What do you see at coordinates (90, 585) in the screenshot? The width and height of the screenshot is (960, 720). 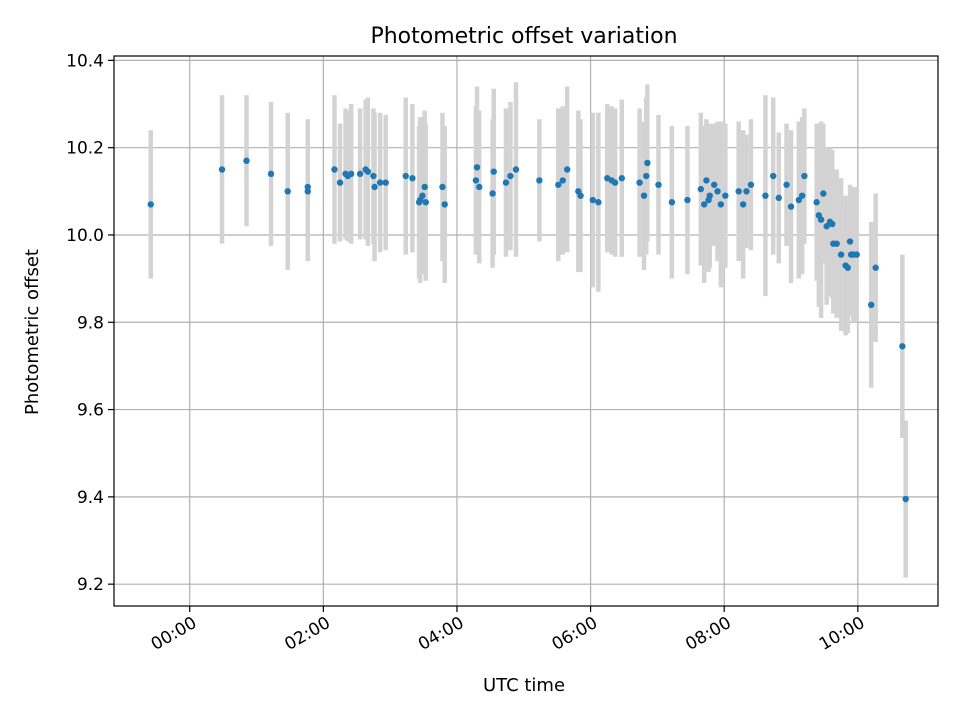 I see `y-tick-label: 9.2` at bounding box center [90, 585].